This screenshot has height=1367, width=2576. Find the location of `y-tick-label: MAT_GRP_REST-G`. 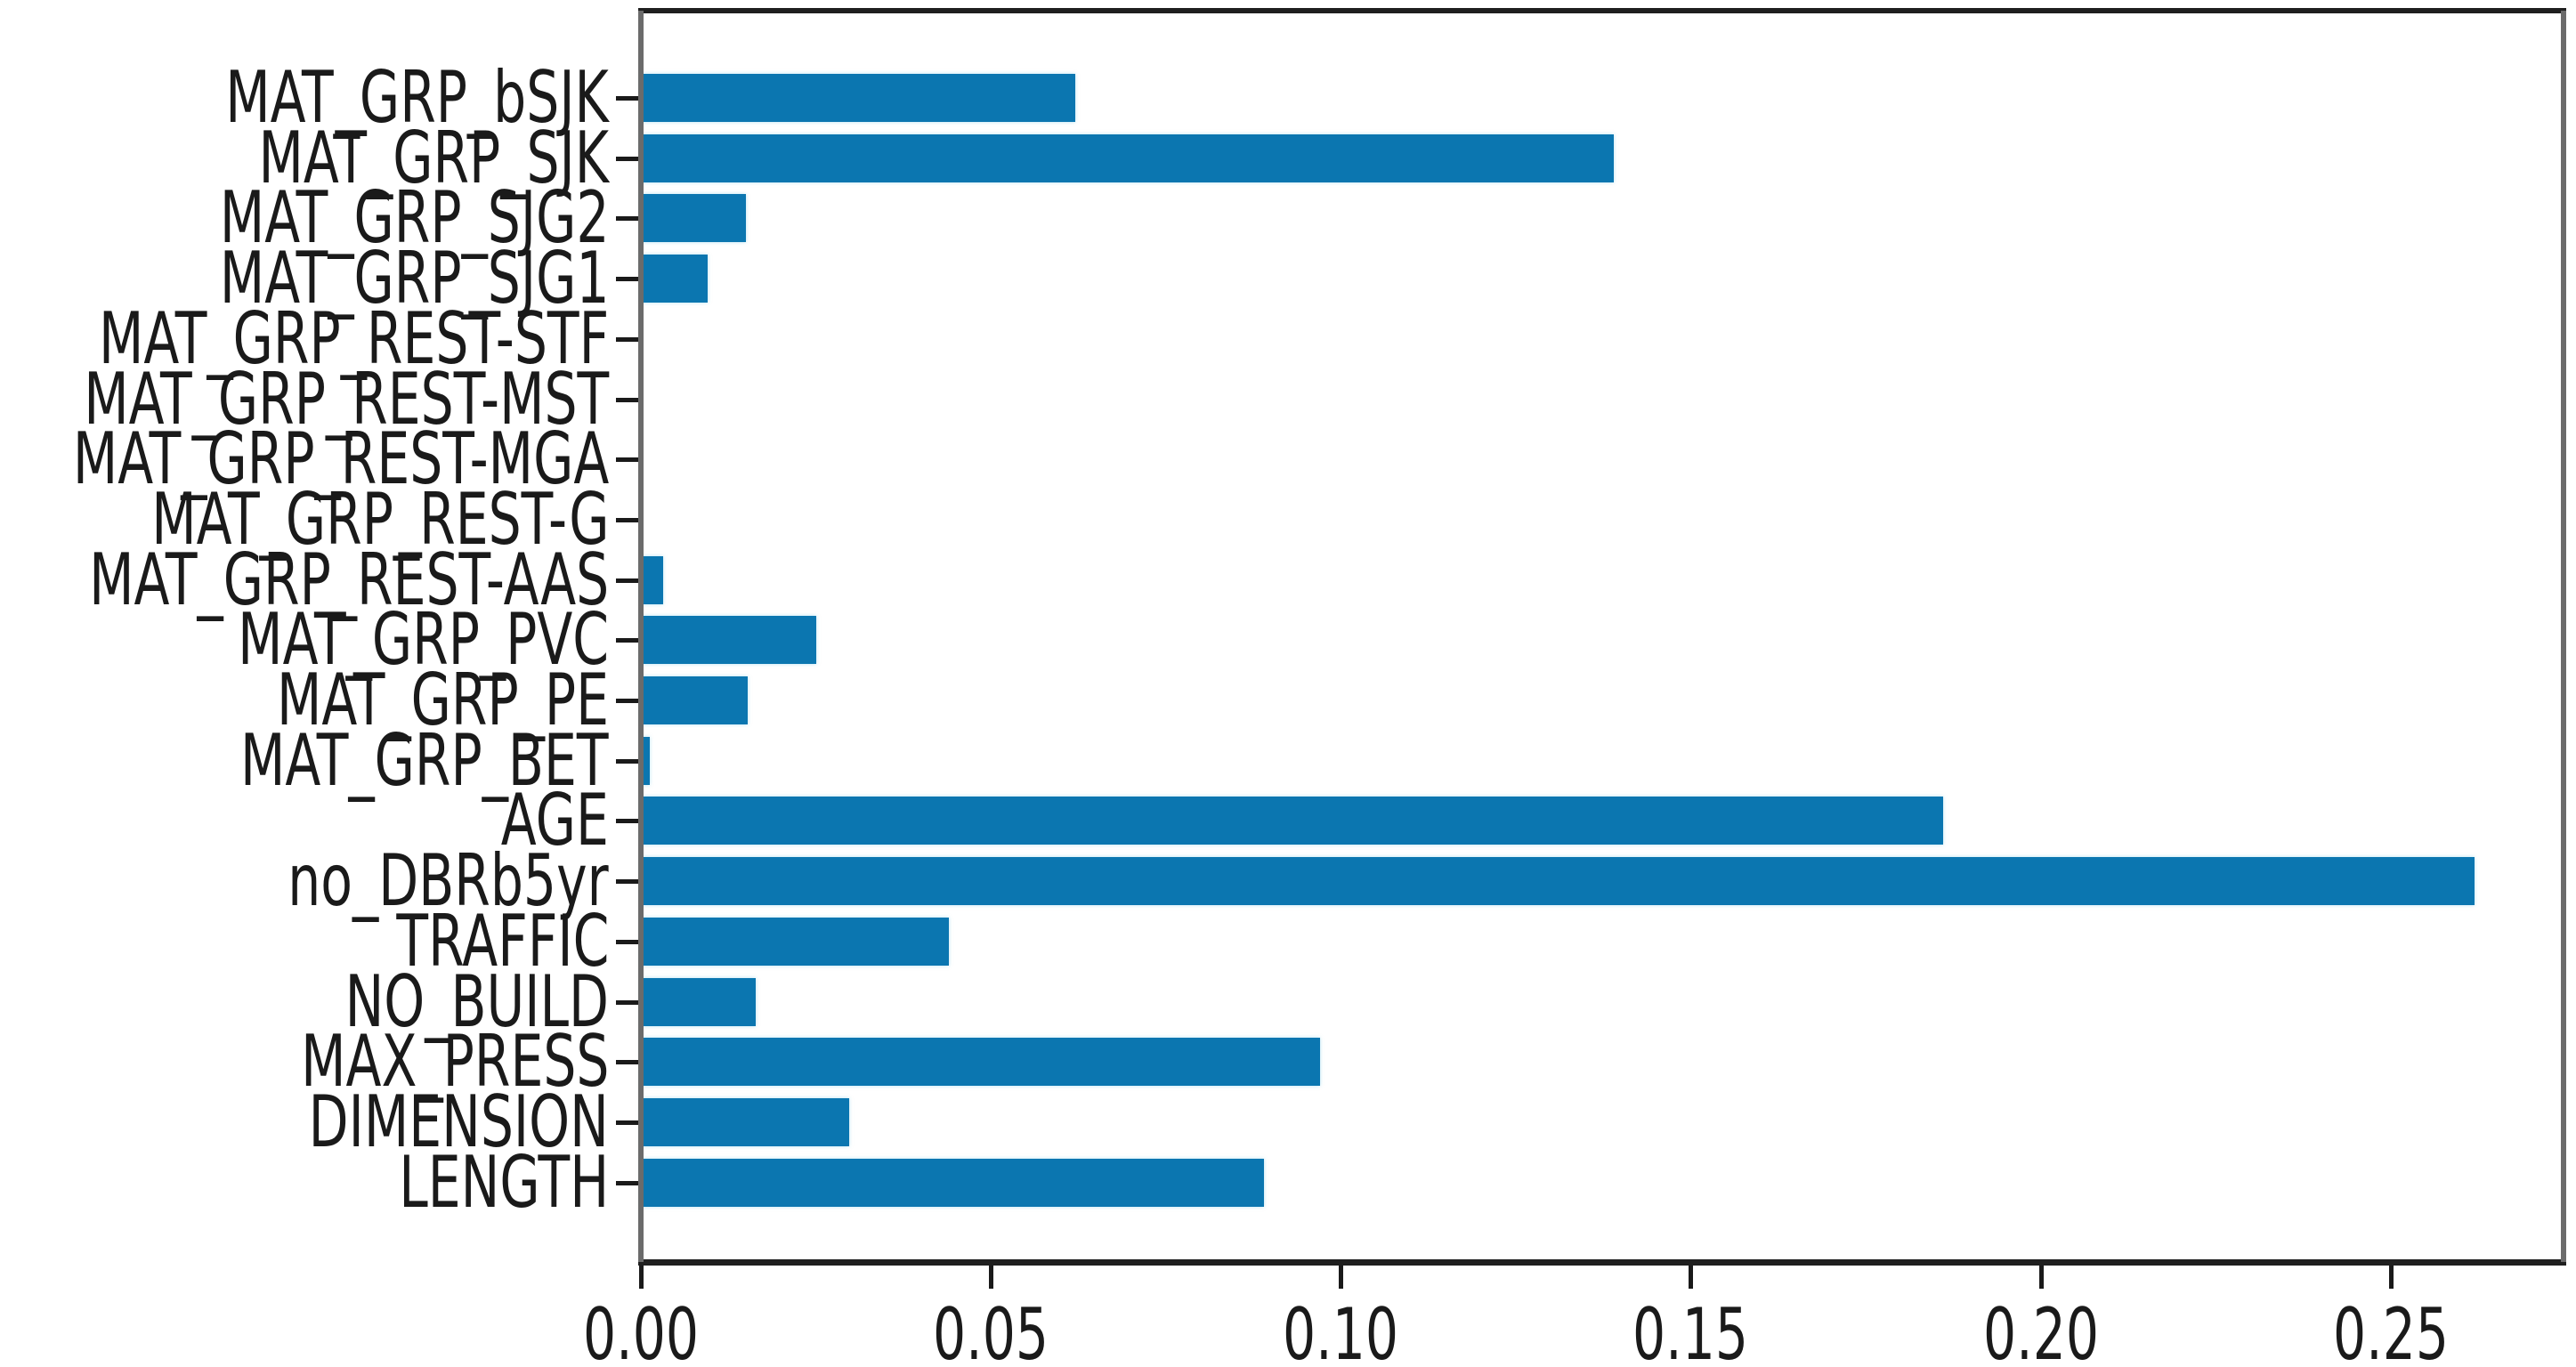

y-tick-label: MAT_GRP_REST-G is located at coordinates (379, 519).